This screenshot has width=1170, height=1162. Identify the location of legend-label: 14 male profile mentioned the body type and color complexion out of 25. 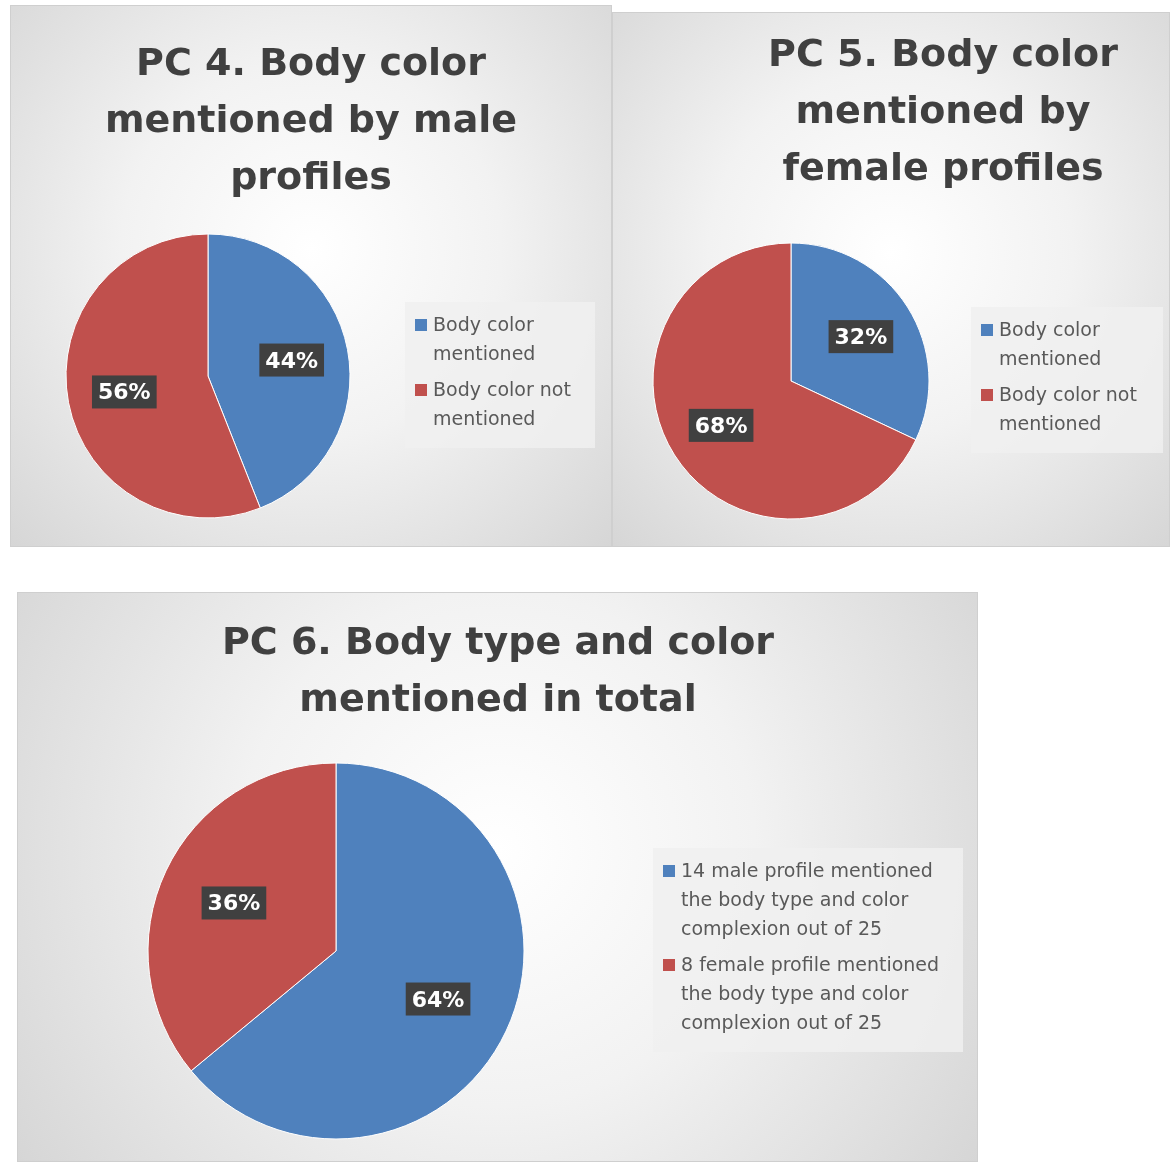
(807, 899).